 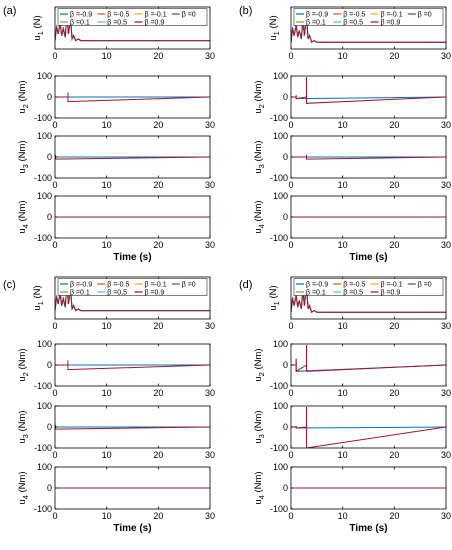 What do you see at coordinates (245, 11) in the screenshot?
I see `panel-label: (b)` at bounding box center [245, 11].